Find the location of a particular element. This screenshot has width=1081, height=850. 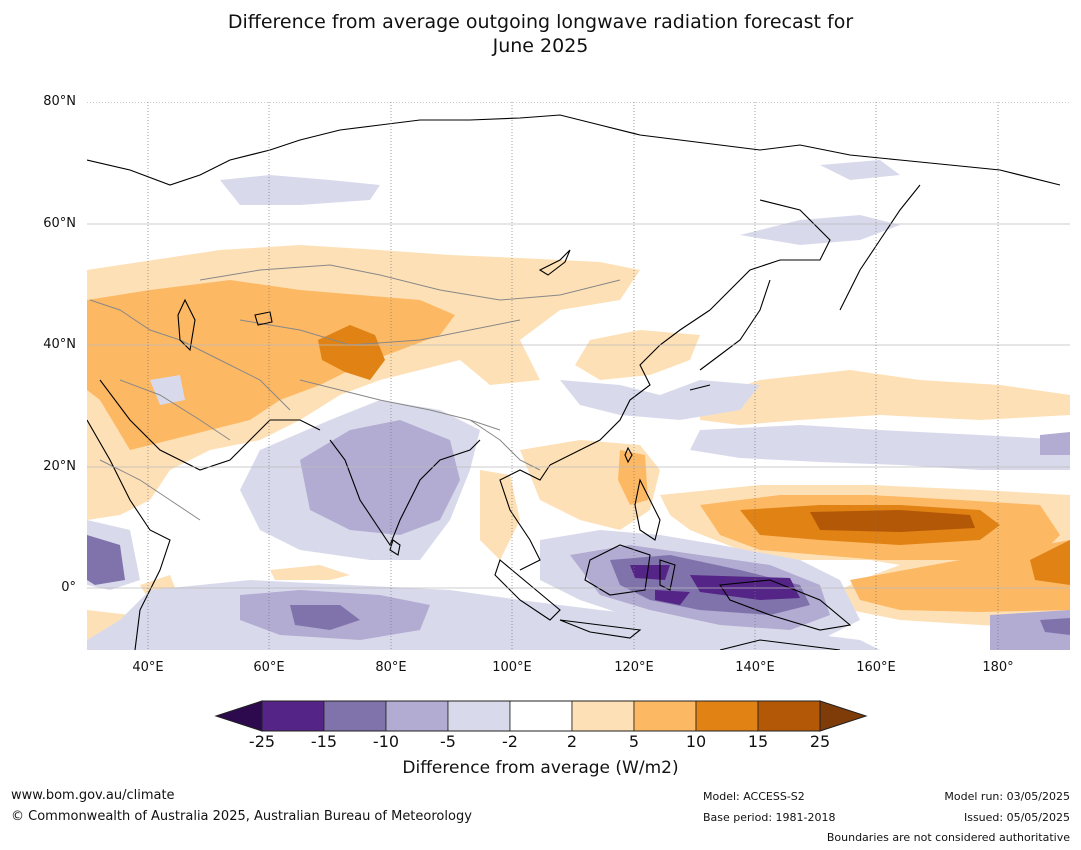

lon-label-100e: 100°E is located at coordinates (512, 667).